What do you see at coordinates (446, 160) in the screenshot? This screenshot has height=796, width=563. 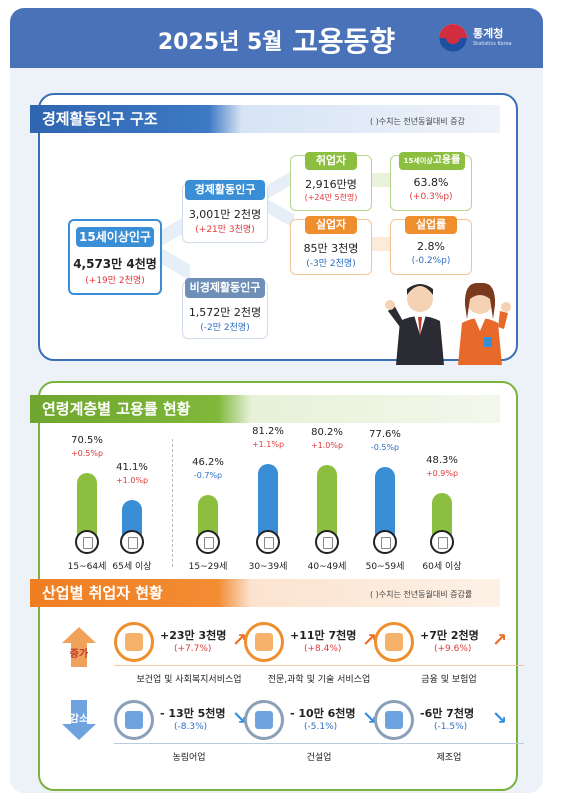 I see `emp-rate-label-main: 고용률` at bounding box center [446, 160].